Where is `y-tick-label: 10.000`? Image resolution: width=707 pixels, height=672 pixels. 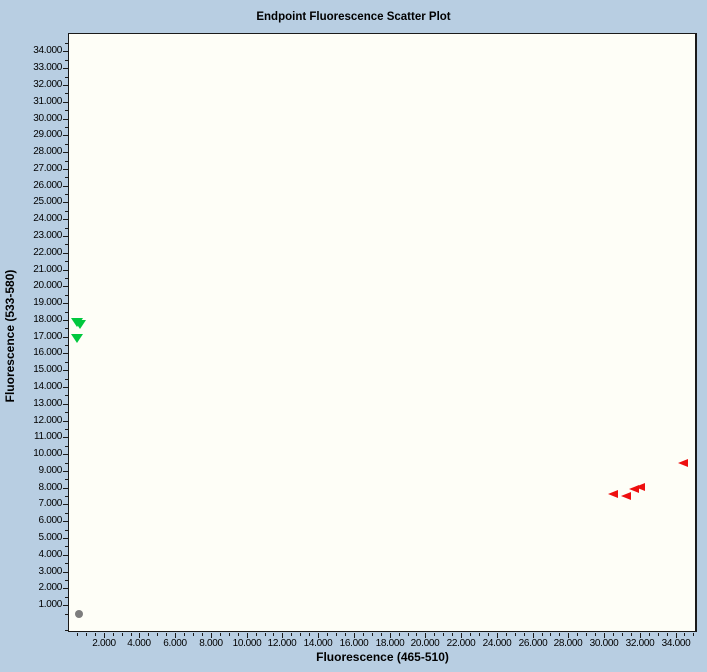 y-tick-label: 10.000 is located at coordinates (47, 453).